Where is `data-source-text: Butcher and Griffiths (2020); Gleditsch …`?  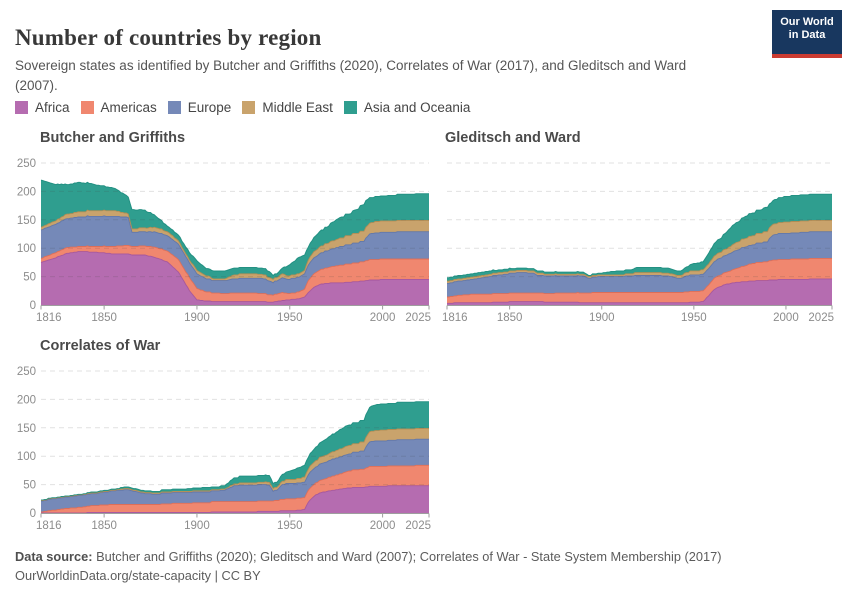 data-source-text: Butcher and Griffiths (2020); Gleditsch … is located at coordinates (407, 556).